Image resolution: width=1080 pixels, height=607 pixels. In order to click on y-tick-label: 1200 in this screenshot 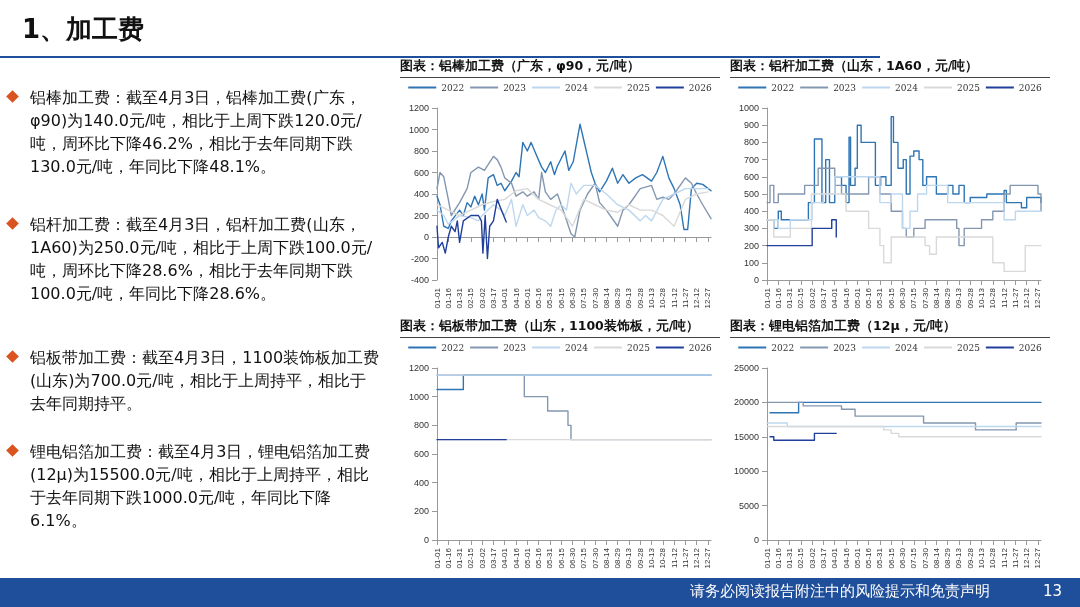, I will do `click(418, 108)`.